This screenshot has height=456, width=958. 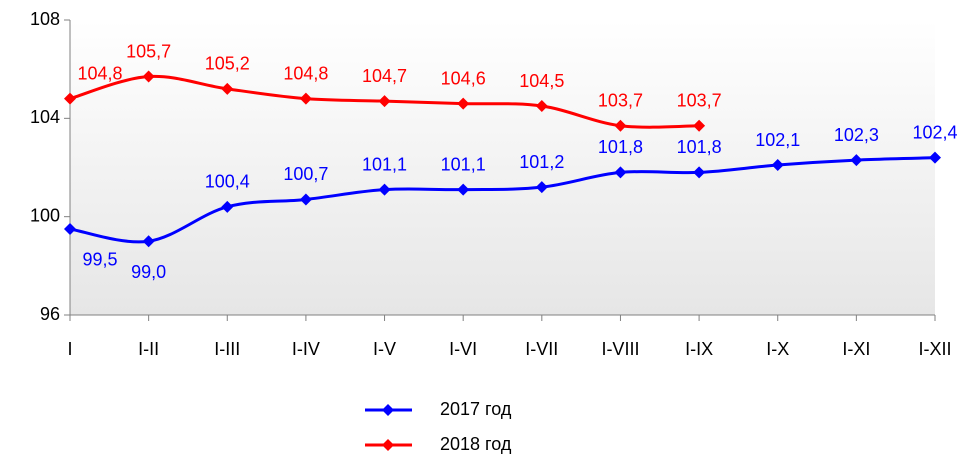 I want to click on x-tick-label: I-XII, so click(x=934, y=349).